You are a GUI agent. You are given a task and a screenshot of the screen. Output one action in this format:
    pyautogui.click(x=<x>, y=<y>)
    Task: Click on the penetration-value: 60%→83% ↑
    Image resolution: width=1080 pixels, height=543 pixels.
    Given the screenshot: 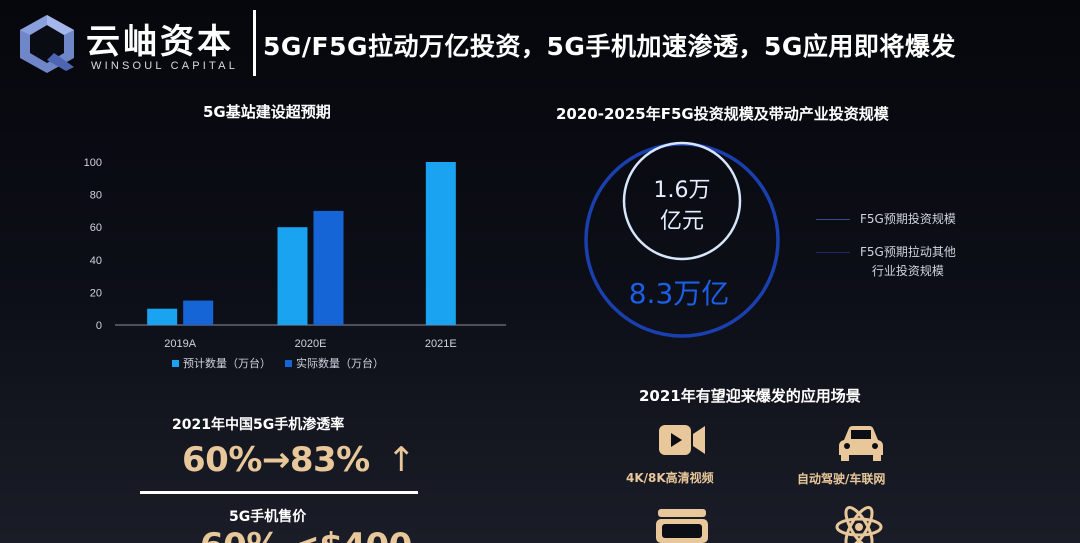 What is the action you would take?
    pyautogui.click(x=299, y=460)
    